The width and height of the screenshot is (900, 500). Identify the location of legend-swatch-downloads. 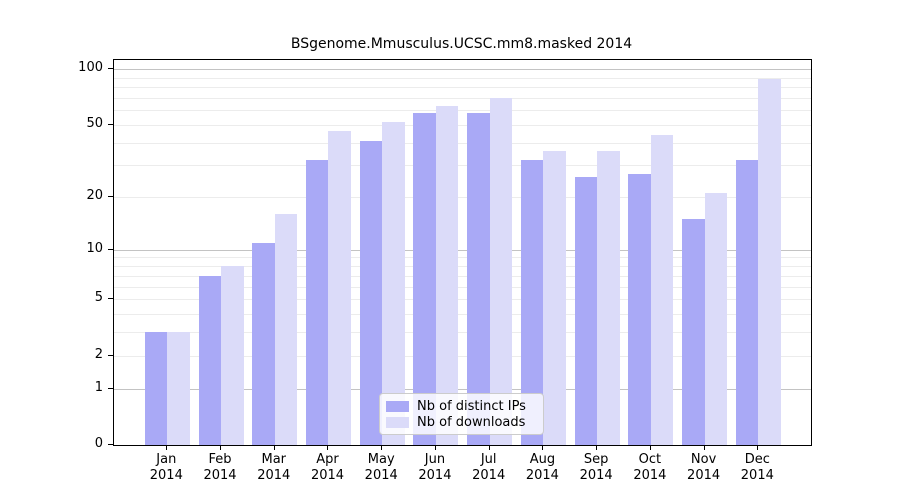
(397, 422).